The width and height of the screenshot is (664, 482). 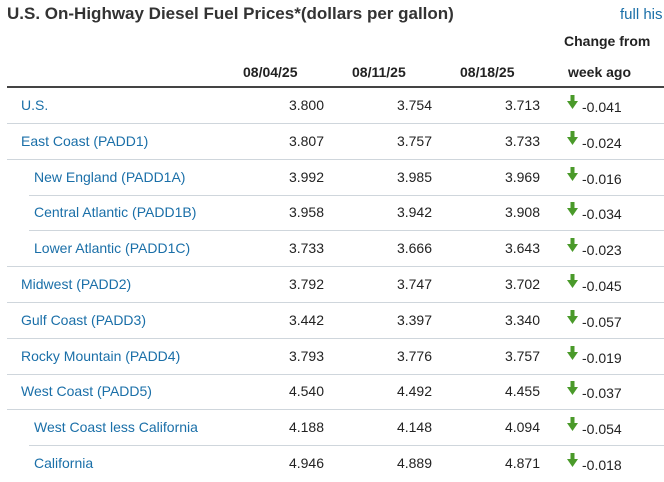 What do you see at coordinates (522, 248) in the screenshot?
I see `price-cell-3: 3.643` at bounding box center [522, 248].